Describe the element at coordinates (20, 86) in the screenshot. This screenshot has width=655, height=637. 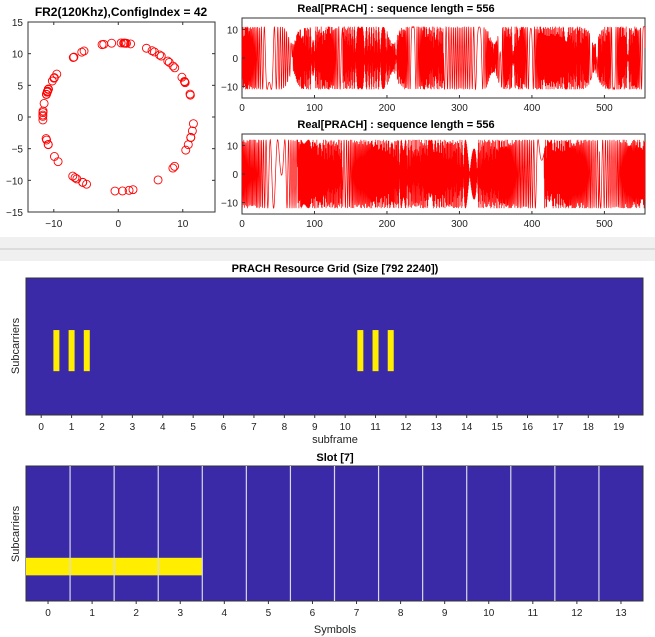
I see `constellation-ytick-label: 5` at that location.